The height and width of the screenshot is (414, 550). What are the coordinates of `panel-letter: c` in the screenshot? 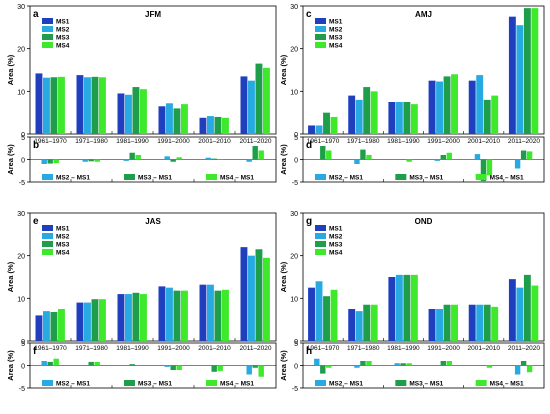 It's located at (309, 14).